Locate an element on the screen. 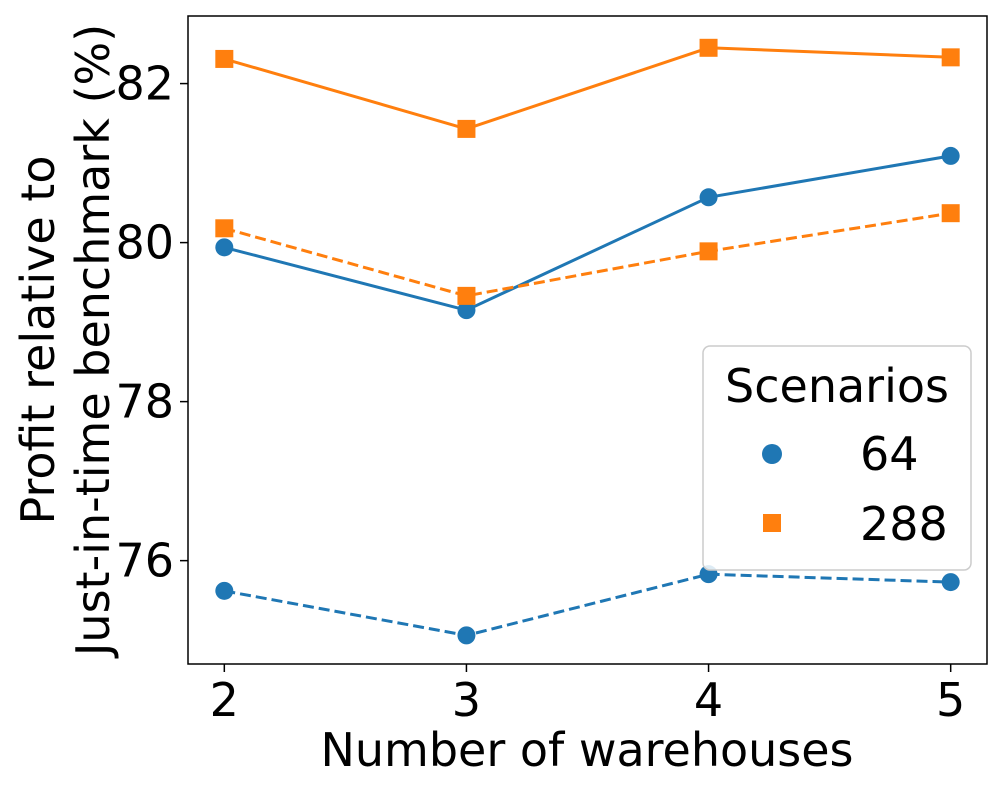  y-tick-label: 82 is located at coordinates (144, 84).